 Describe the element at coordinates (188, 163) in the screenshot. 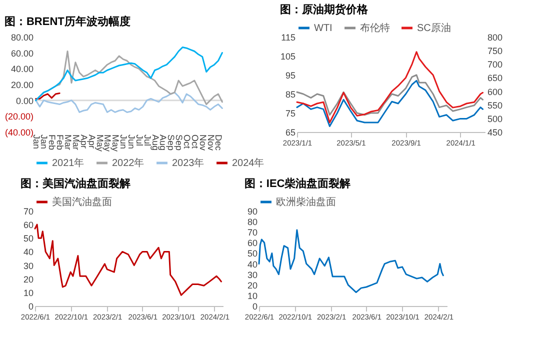

I see `legend-label: 2023年` at that location.